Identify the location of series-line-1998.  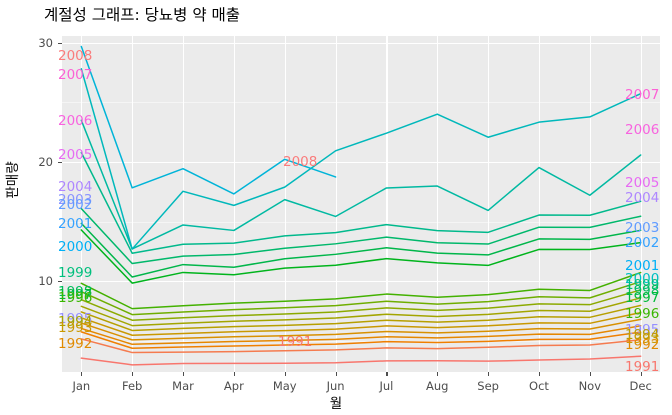
(361, 312).